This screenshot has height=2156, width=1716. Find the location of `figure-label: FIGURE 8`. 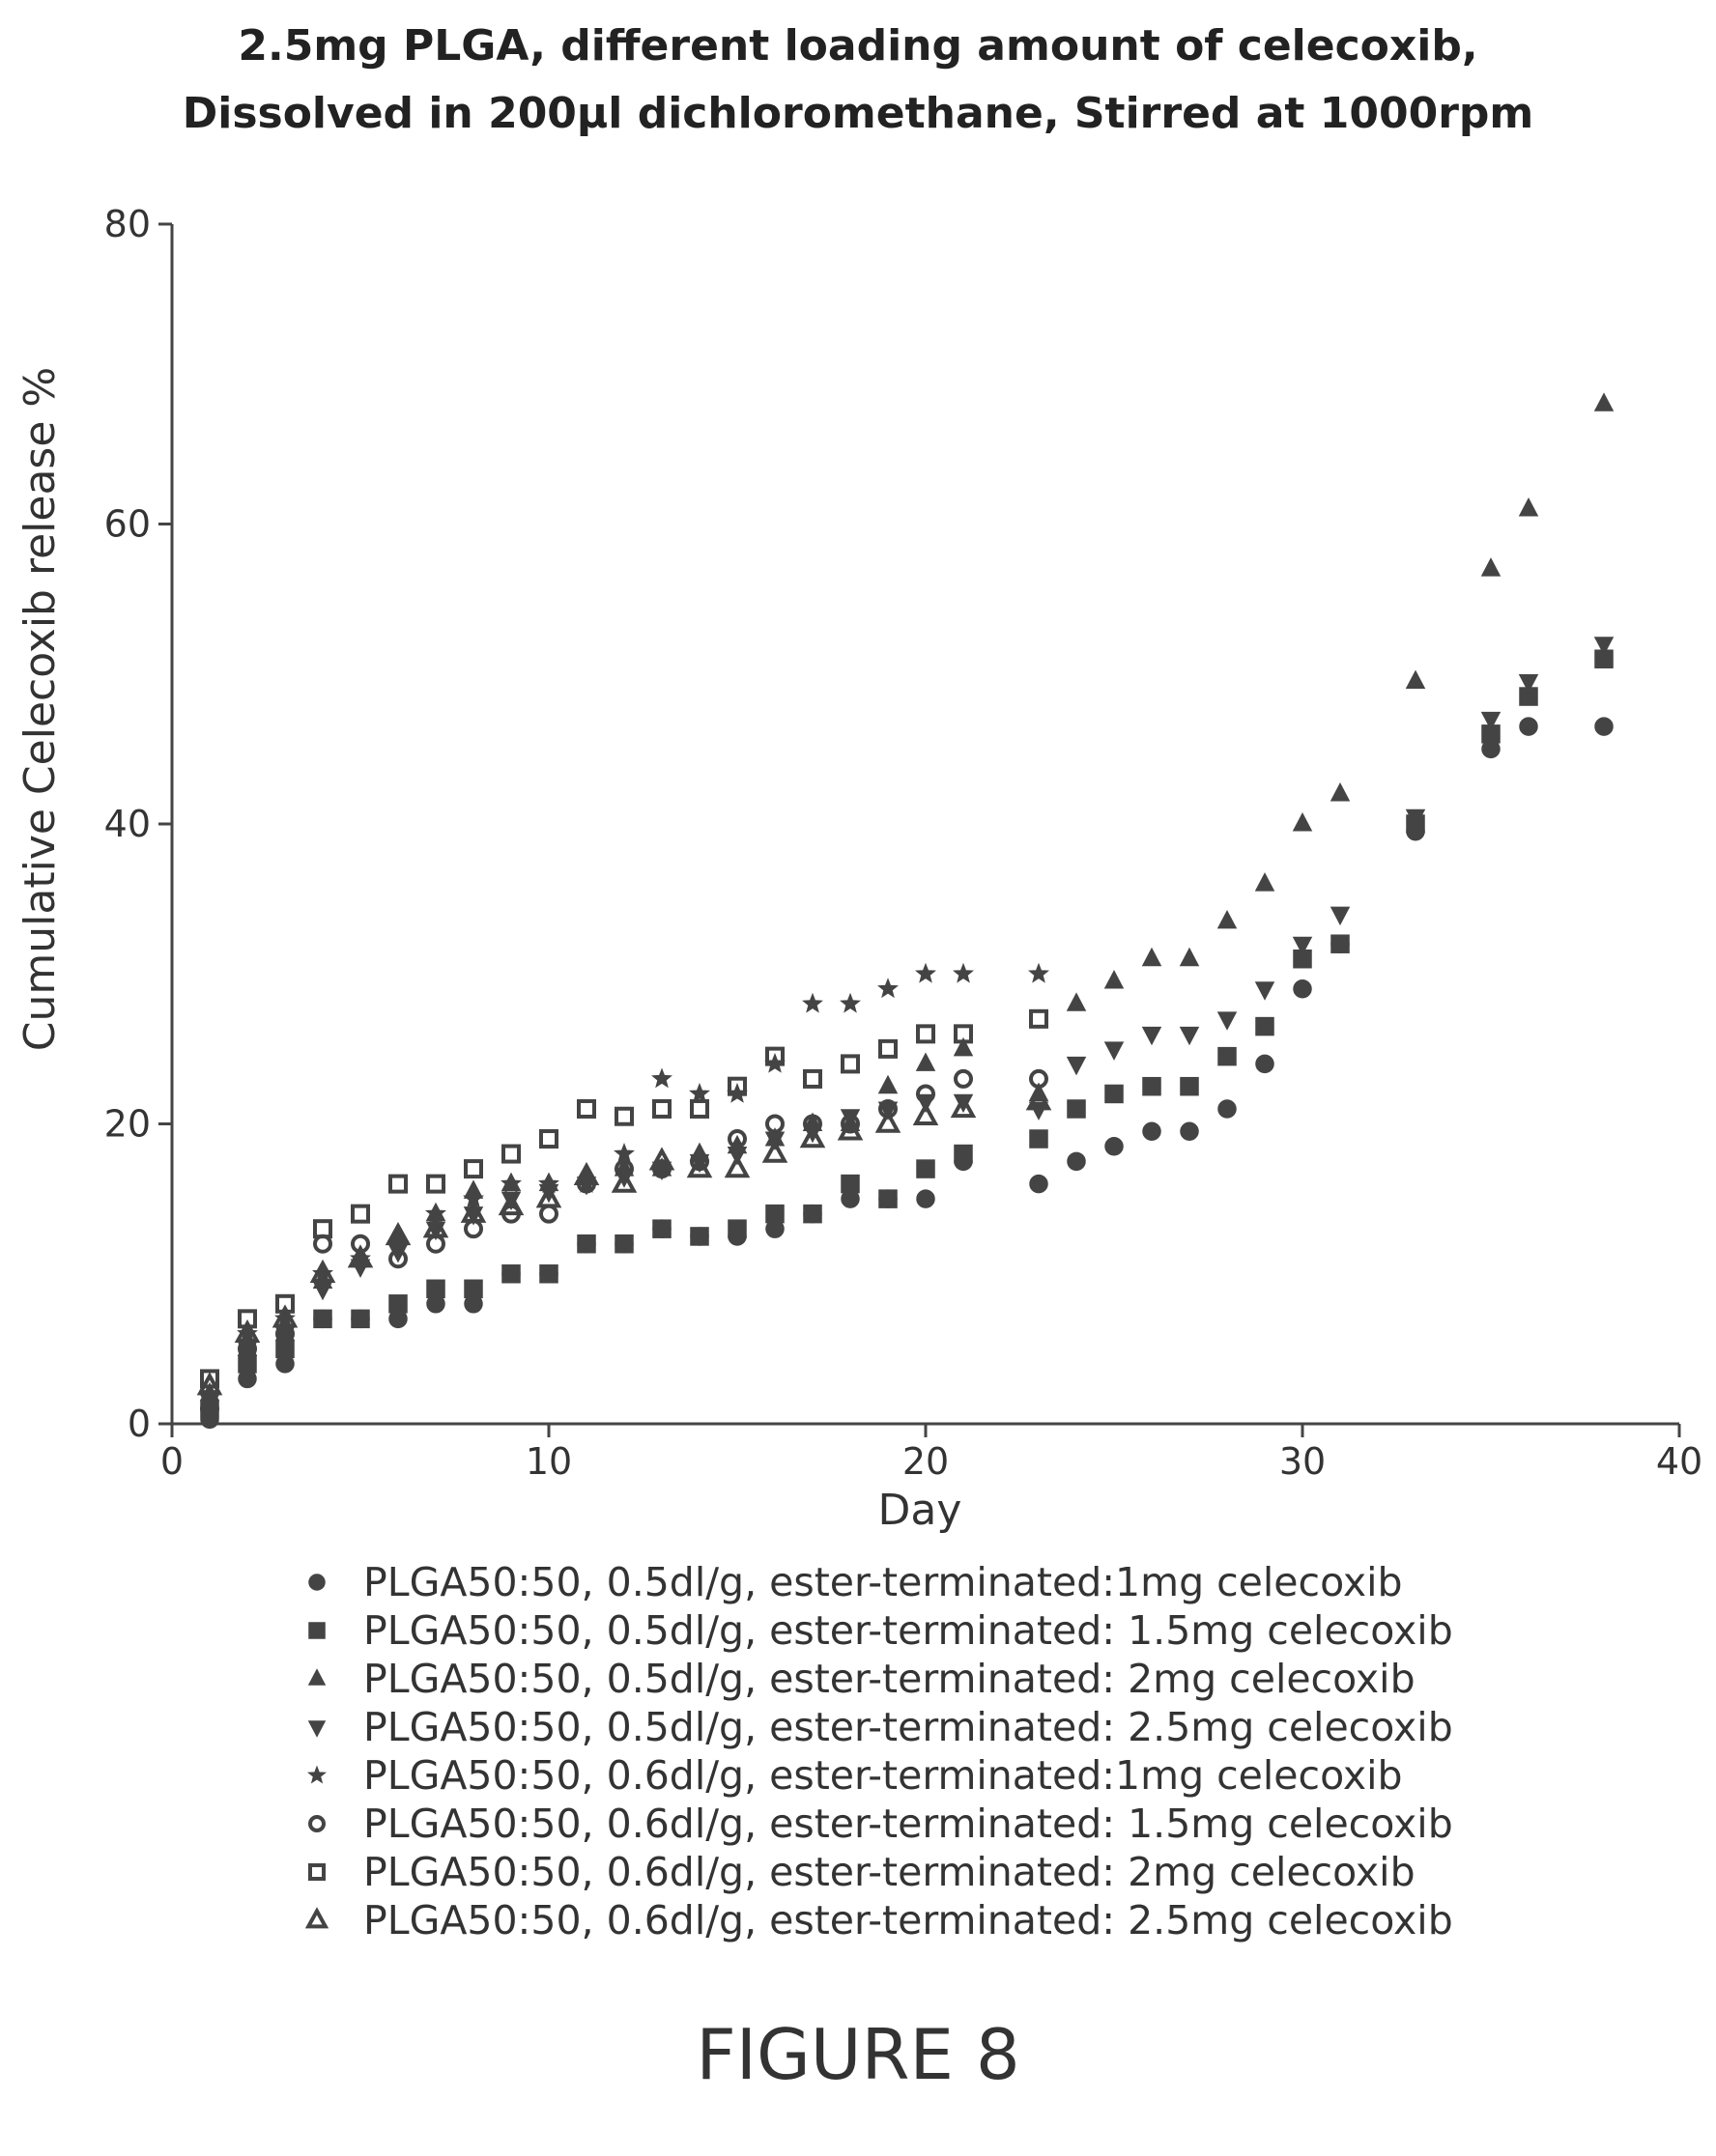

figure-label: FIGURE 8 is located at coordinates (858, 2054).